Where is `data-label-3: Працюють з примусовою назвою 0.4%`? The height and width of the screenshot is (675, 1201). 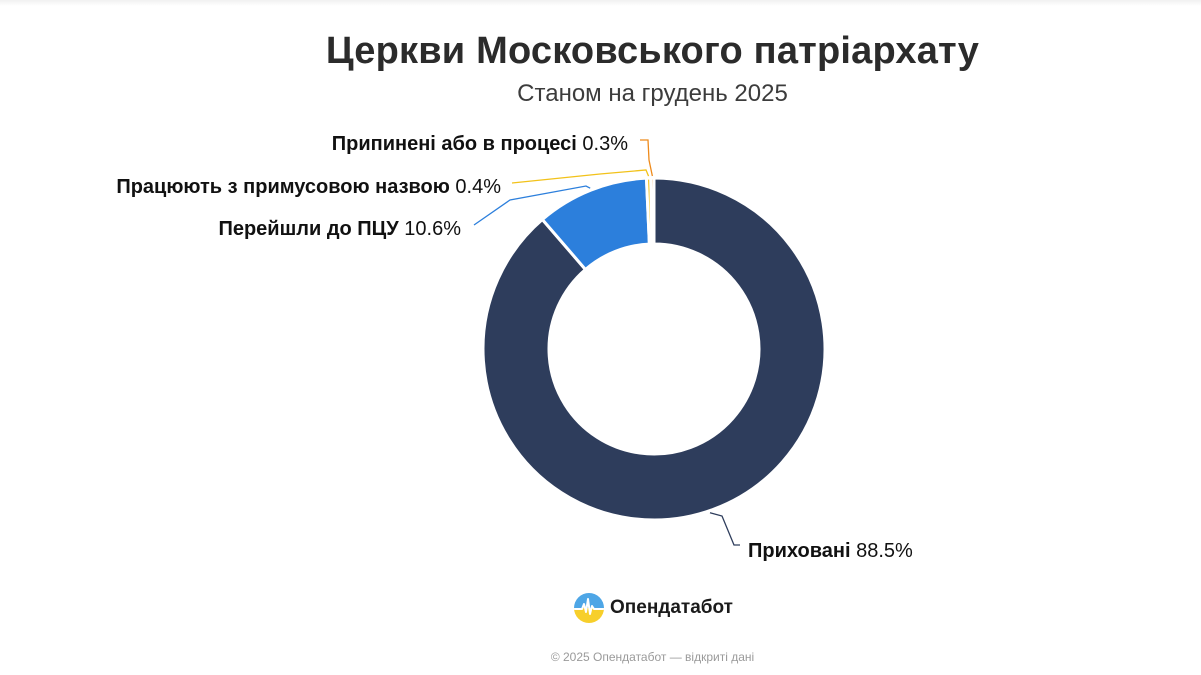
data-label-3: Працюють з примусовою назвою 0.4% is located at coordinates (308, 187).